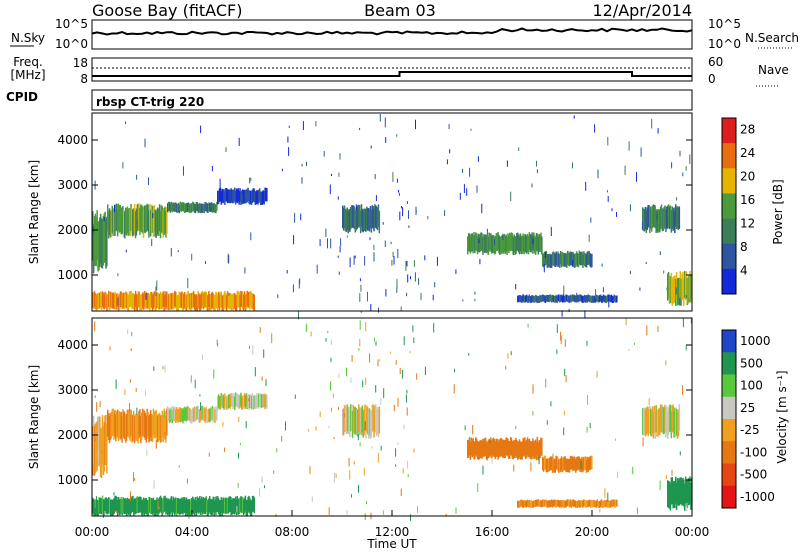  I want to click on colorbar-tick-label: 16, so click(747, 200).